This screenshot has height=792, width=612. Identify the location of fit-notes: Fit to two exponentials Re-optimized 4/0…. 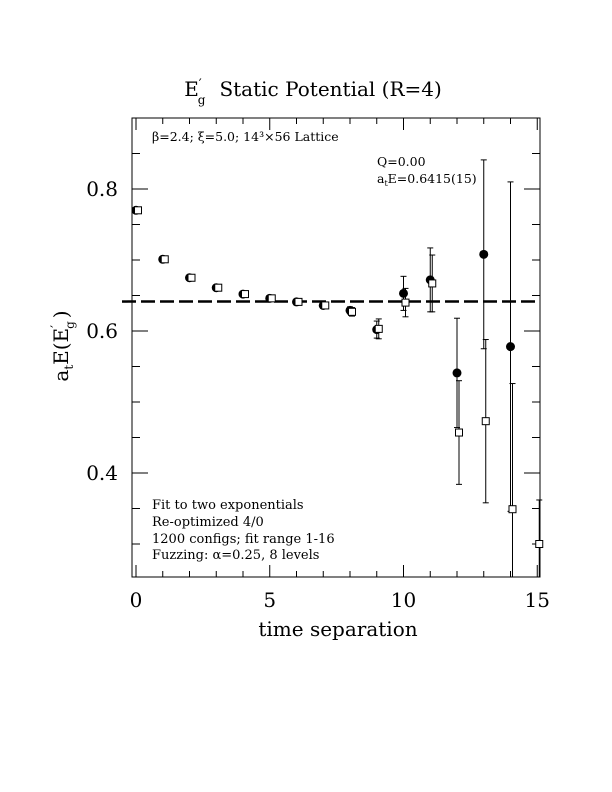
(243, 530).